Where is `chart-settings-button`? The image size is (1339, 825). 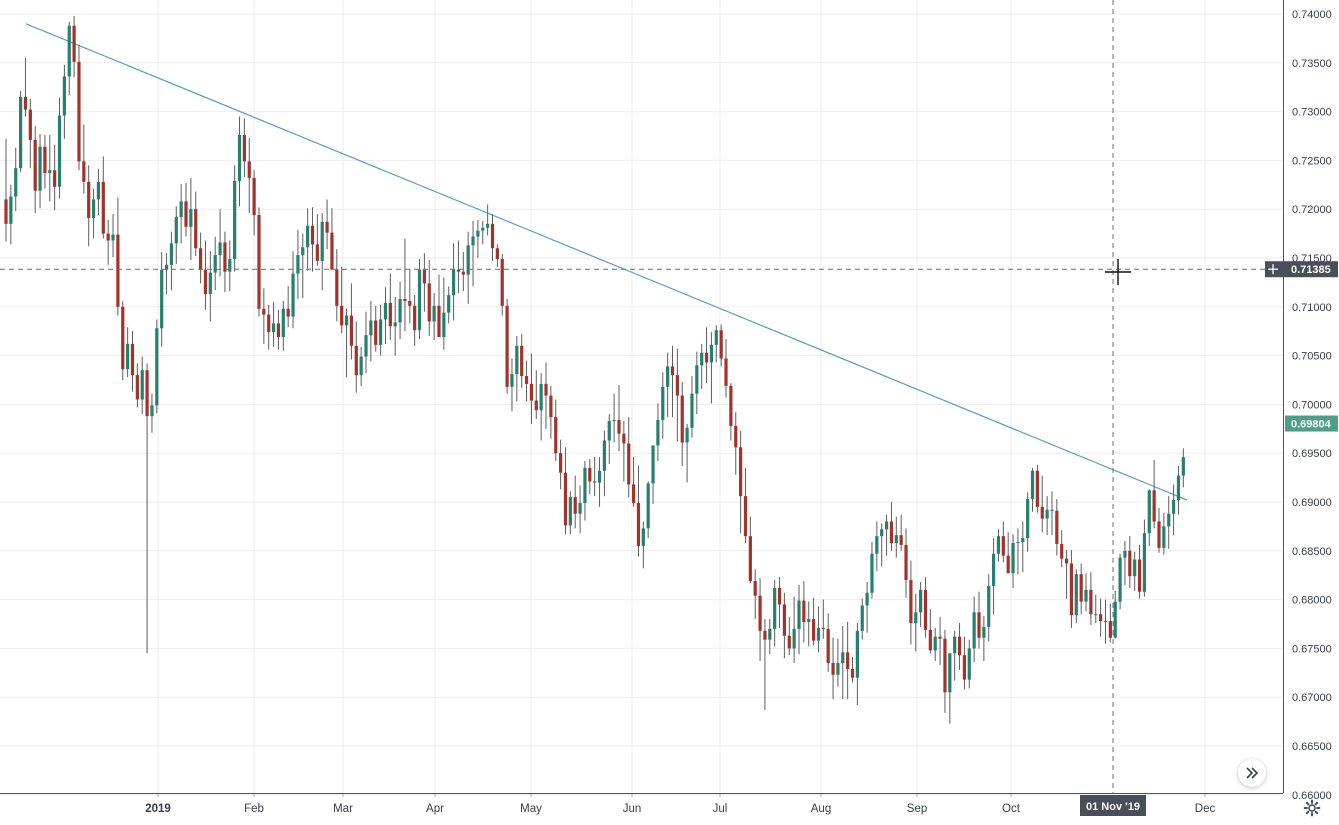
chart-settings-button is located at coordinates (1312, 808).